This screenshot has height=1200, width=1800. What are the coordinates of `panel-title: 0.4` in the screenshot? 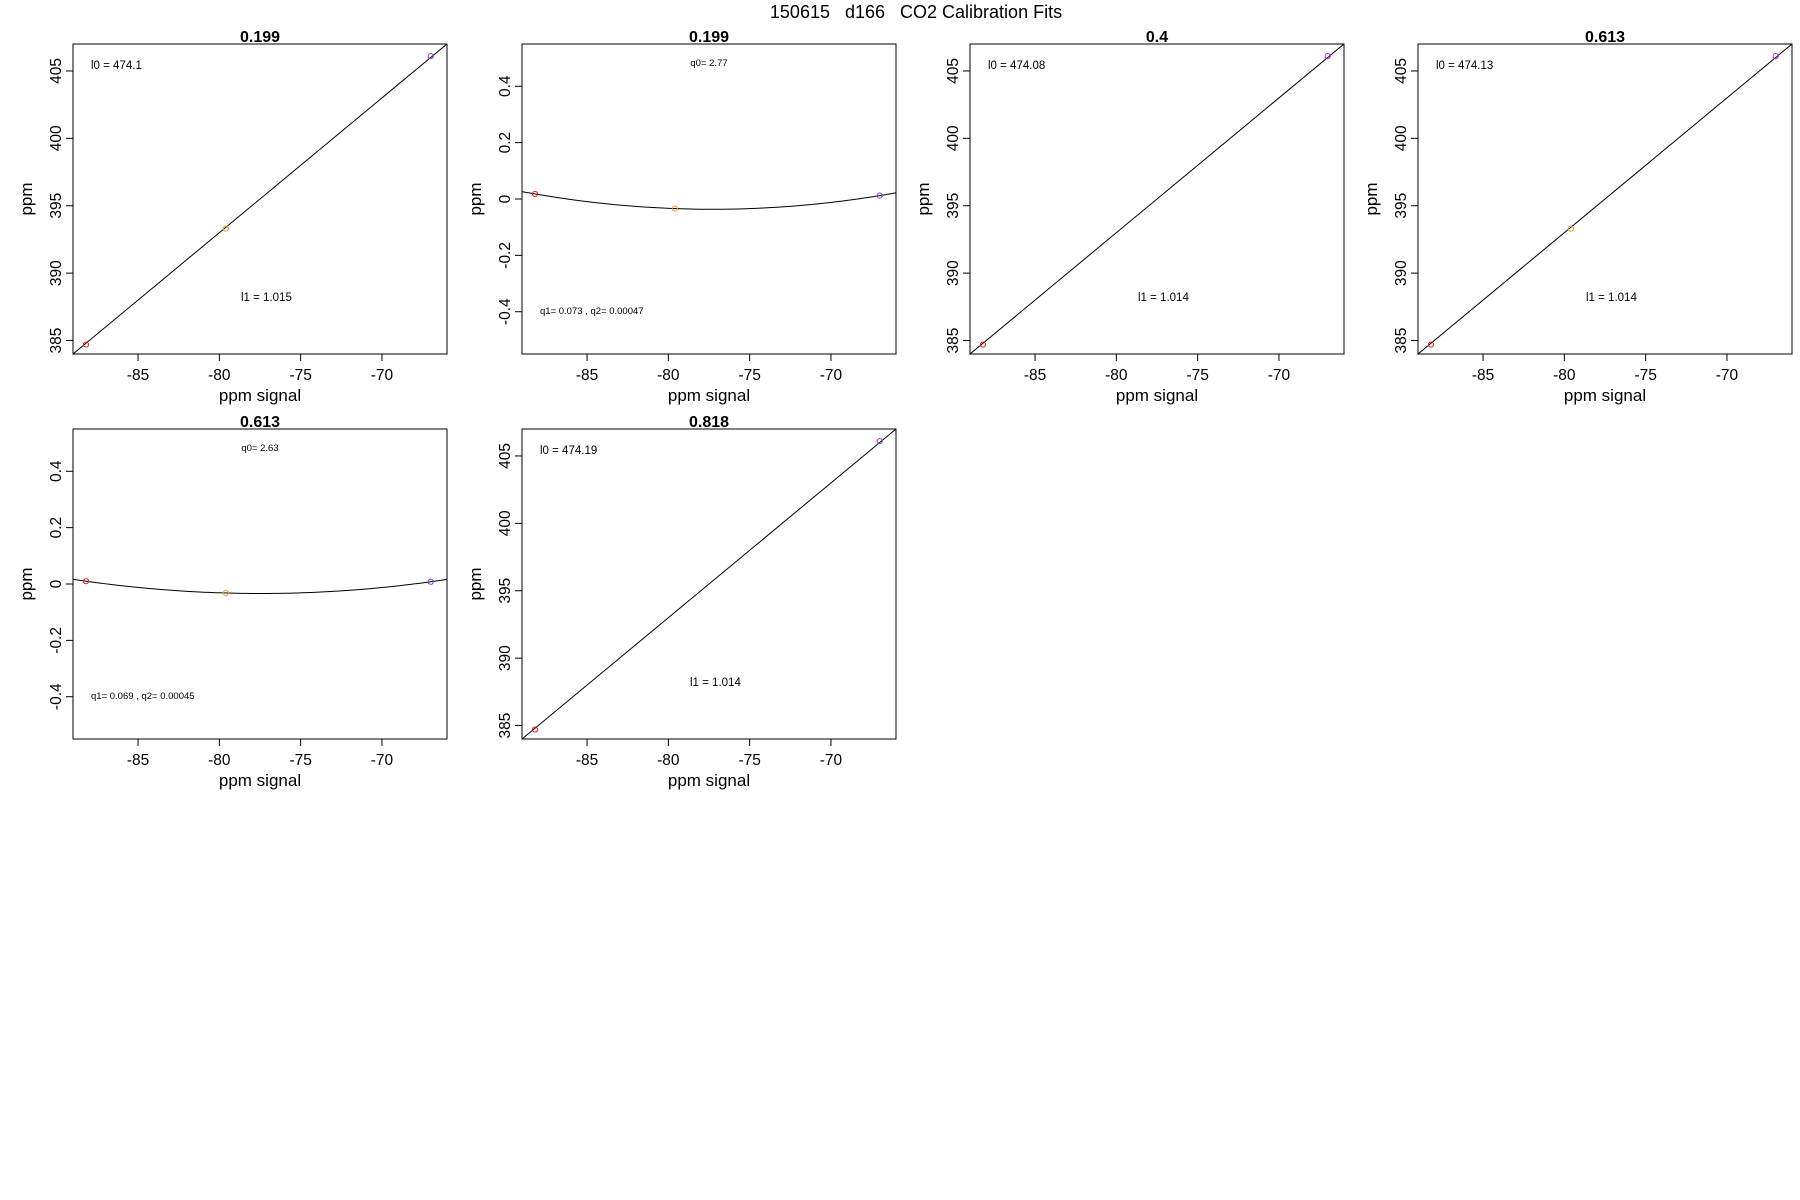 It's located at (1157, 37).